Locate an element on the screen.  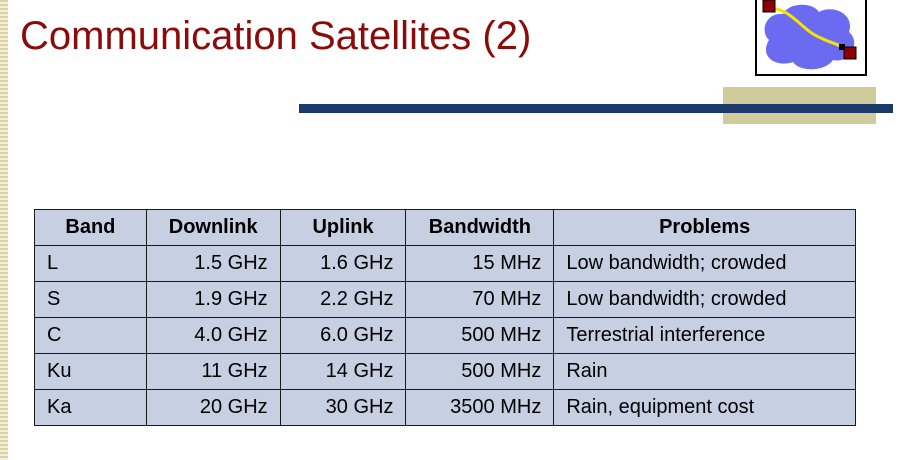
problems-cell: Rain is located at coordinates (704, 371).